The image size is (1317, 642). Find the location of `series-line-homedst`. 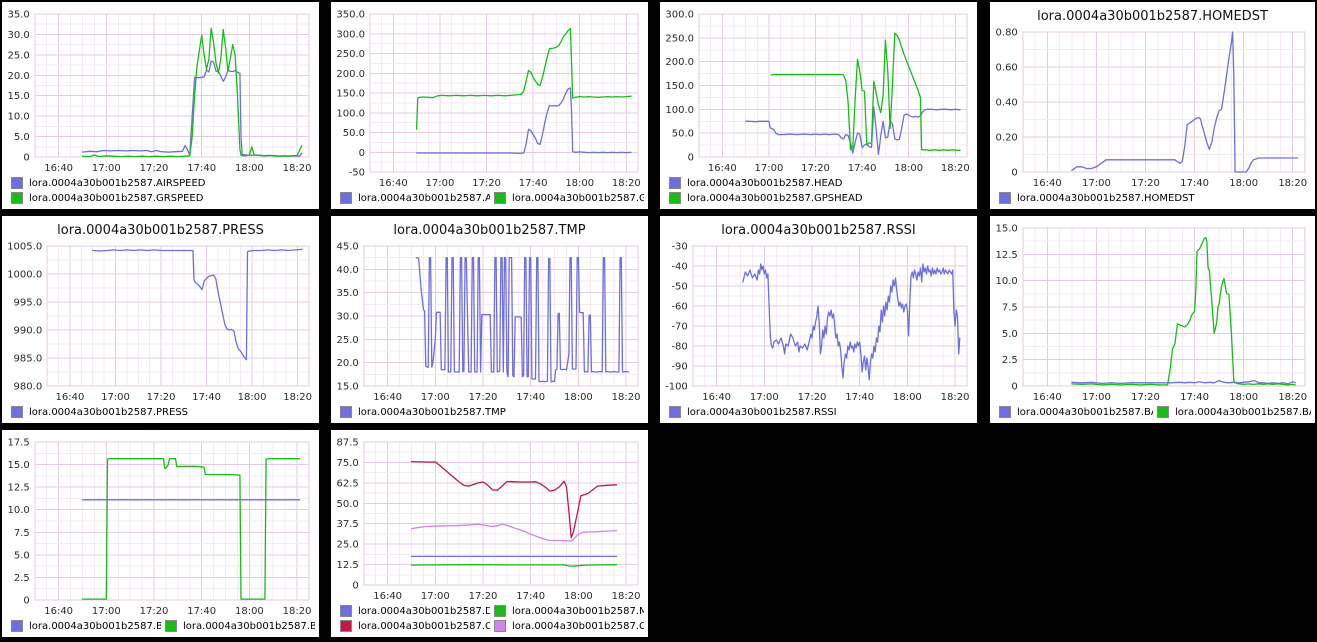

series-line-homedst is located at coordinates (1185, 102).